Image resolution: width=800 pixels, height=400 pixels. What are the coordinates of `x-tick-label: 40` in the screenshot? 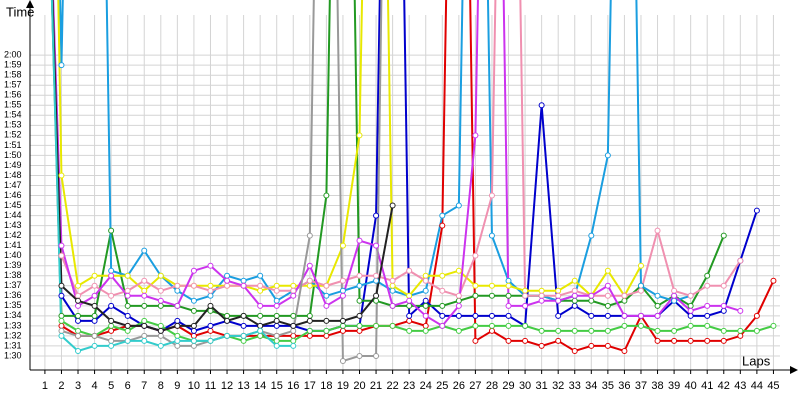 It's located at (691, 386).